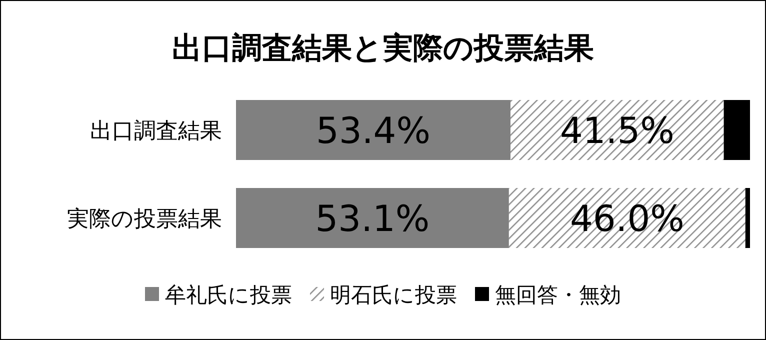 This screenshot has height=340, width=766. I want to click on data-label: 41.5%, so click(617, 131).